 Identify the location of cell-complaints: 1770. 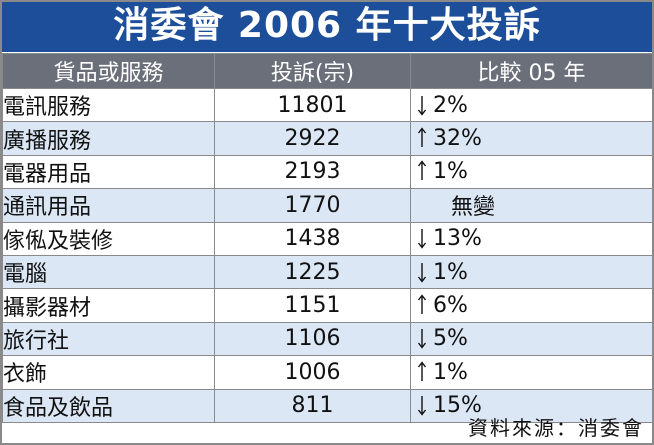
(312, 205).